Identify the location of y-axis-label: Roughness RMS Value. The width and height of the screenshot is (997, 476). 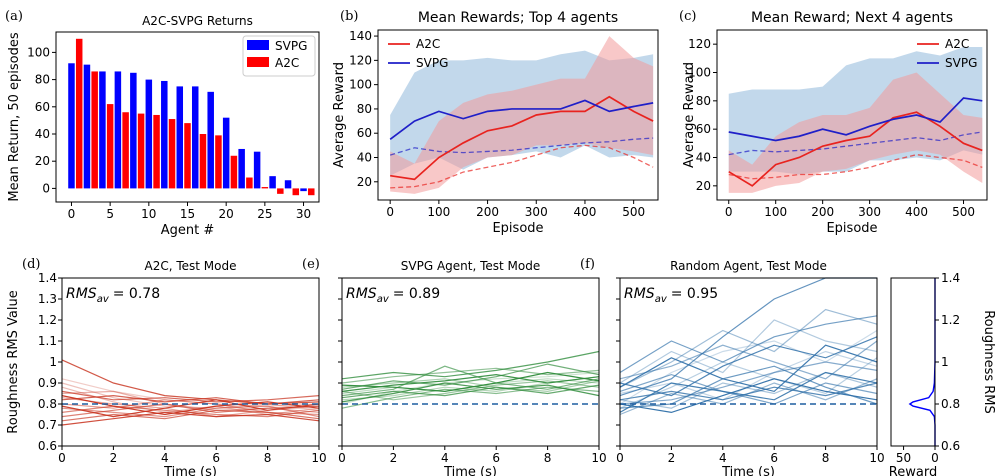
(13, 361).